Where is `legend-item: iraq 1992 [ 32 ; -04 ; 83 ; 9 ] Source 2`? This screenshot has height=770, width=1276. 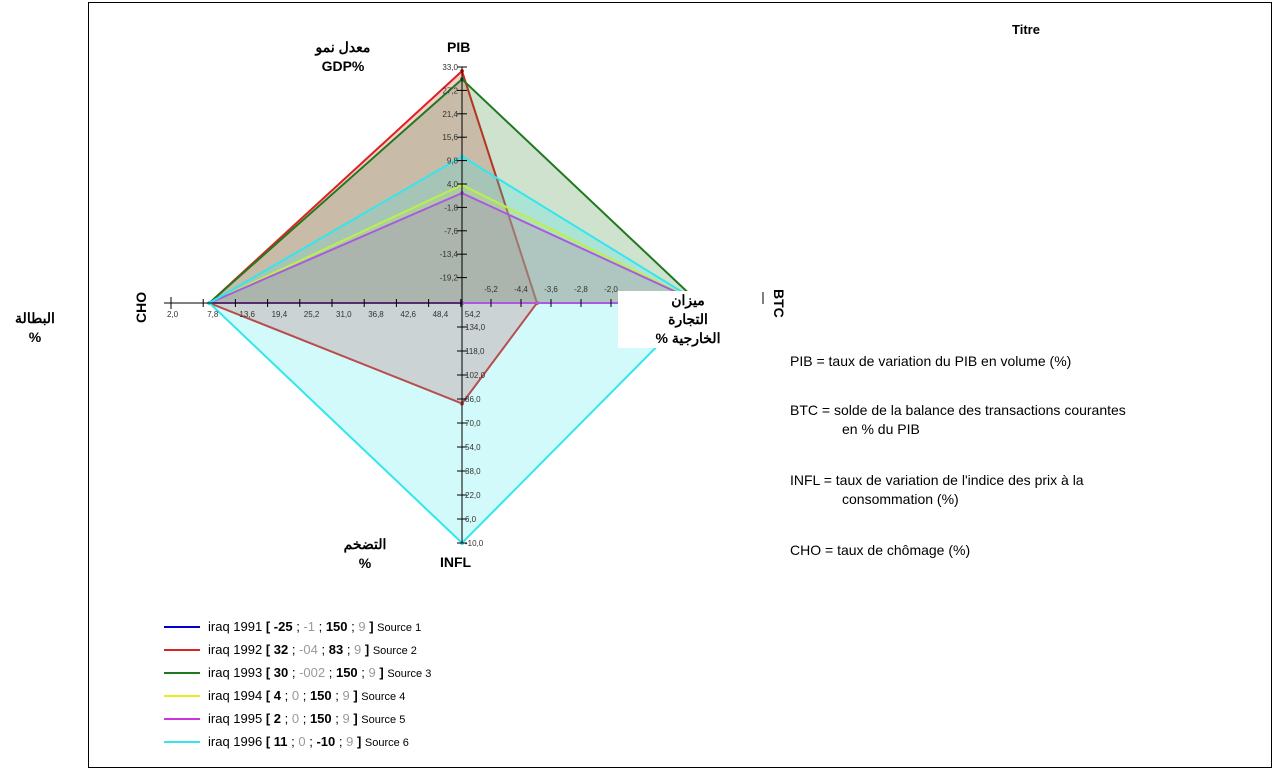 legend-item: iraq 1992 [ 32 ; -04 ; 83 ; 9 ] Source 2 is located at coordinates (290, 650).